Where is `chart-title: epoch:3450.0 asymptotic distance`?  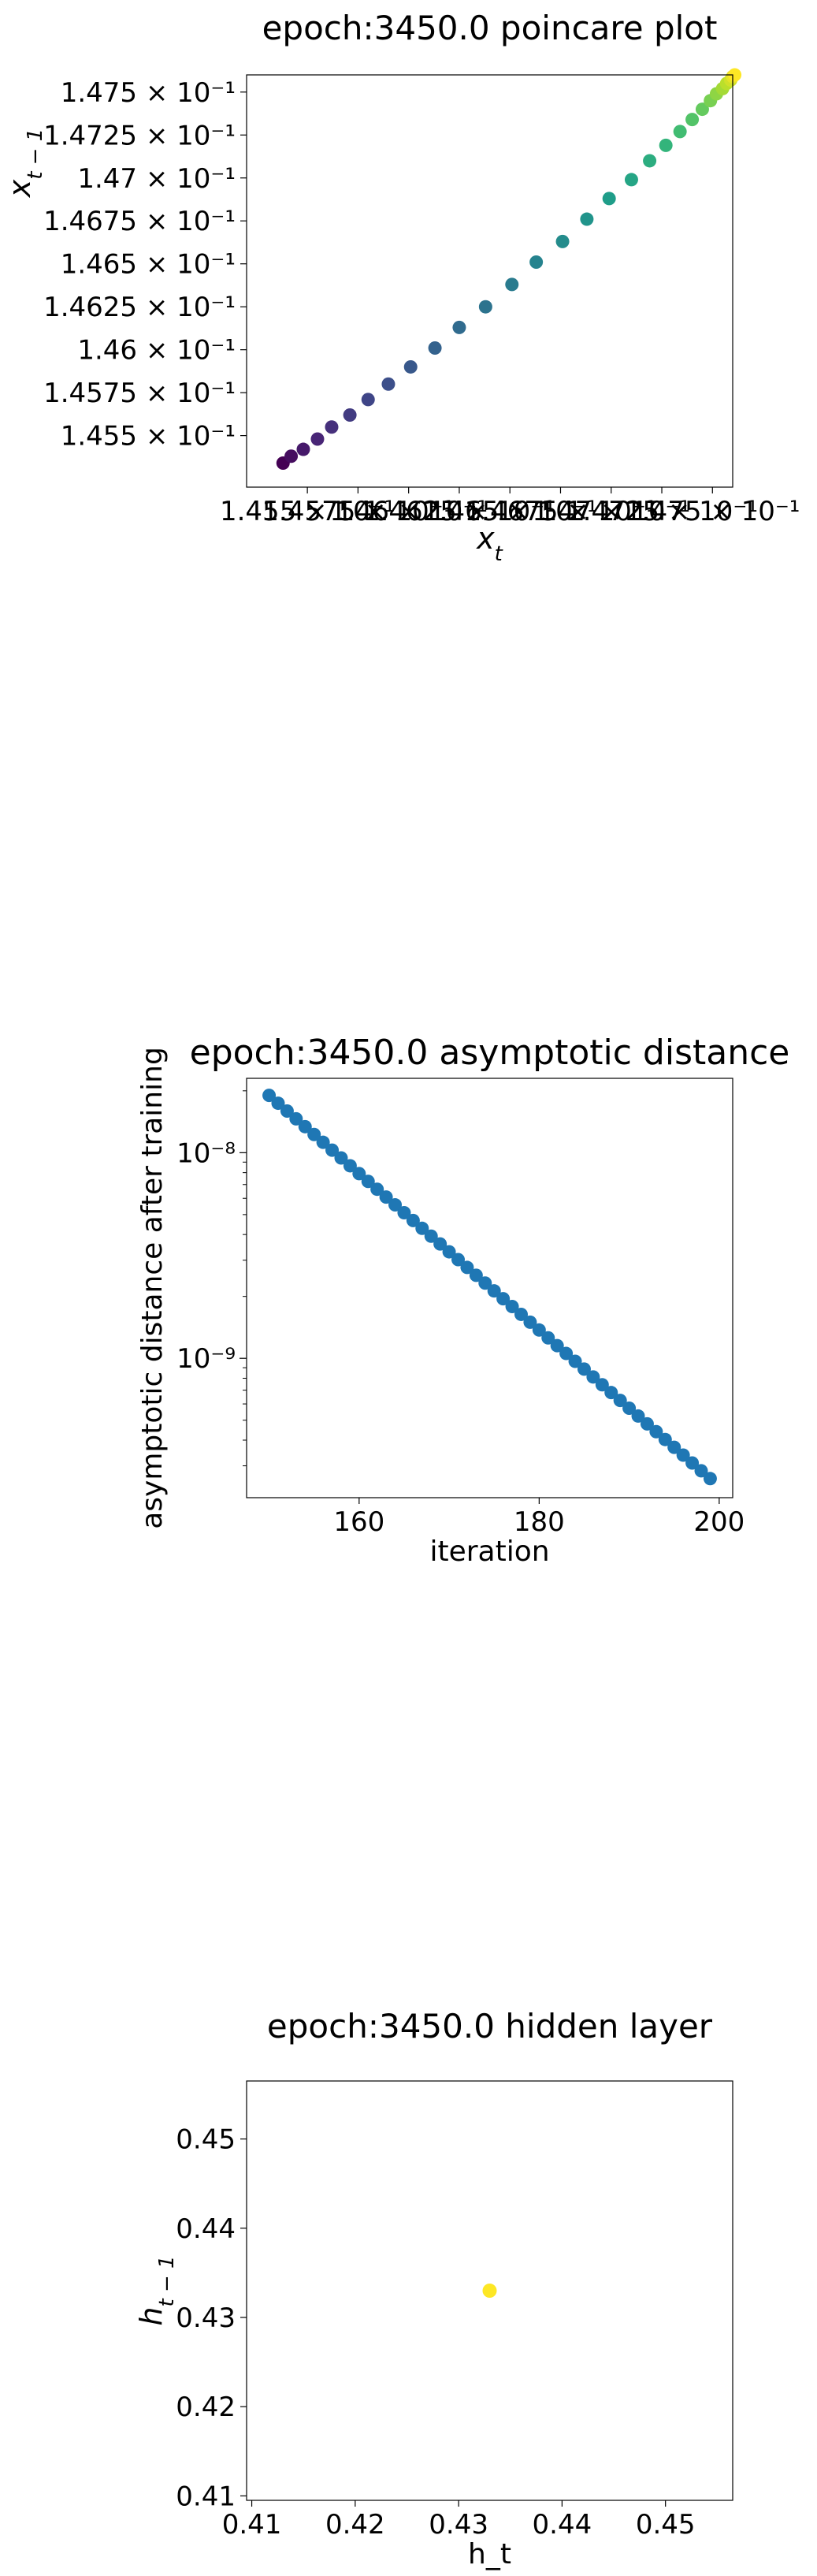
chart-title: epoch:3450.0 asymptotic distance is located at coordinates (490, 1053).